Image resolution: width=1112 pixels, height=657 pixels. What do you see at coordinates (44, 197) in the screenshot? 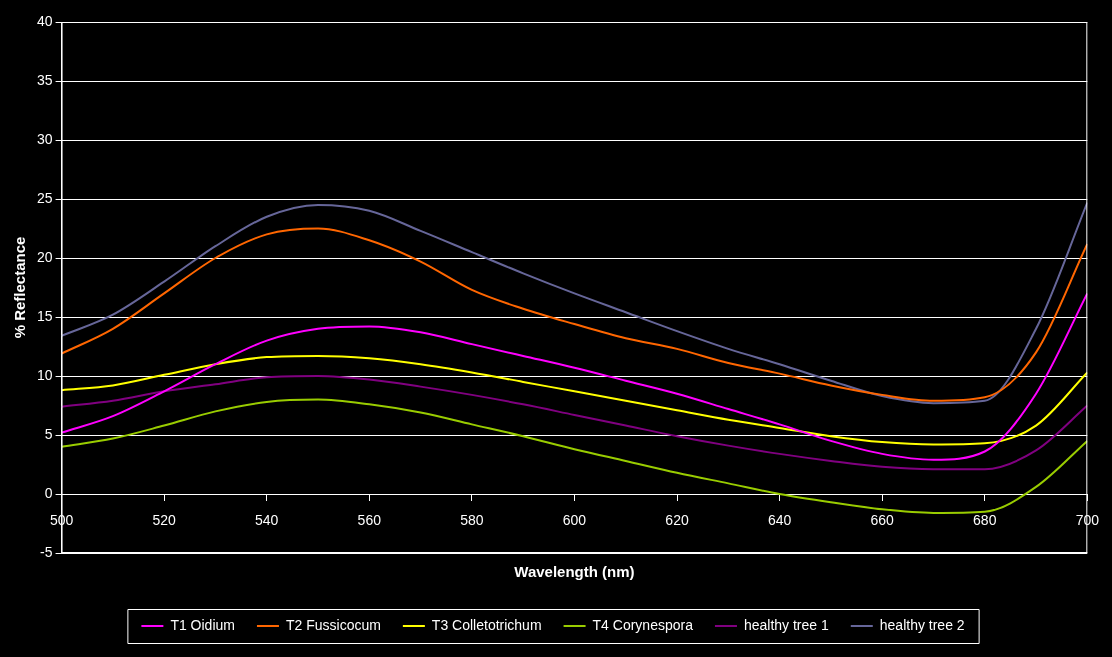
I see `y-tick-label: 25` at bounding box center [44, 197].